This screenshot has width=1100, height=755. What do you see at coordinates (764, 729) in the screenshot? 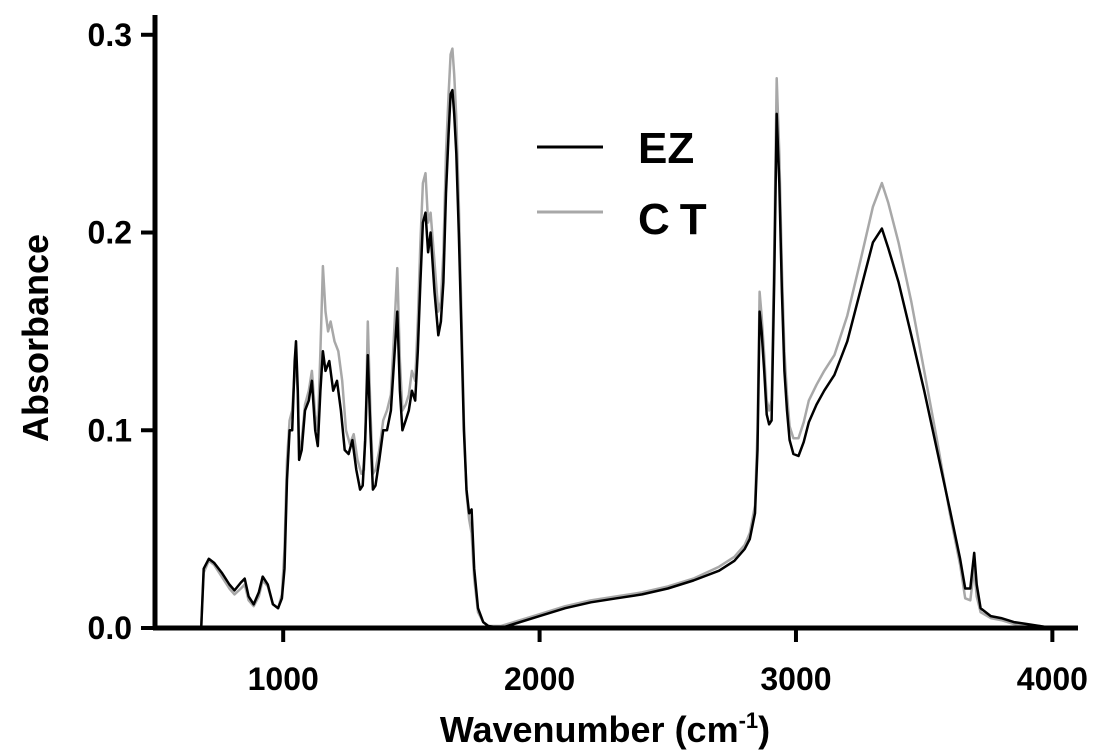
I see `x-axis-title-suffix: )` at bounding box center [764, 729].